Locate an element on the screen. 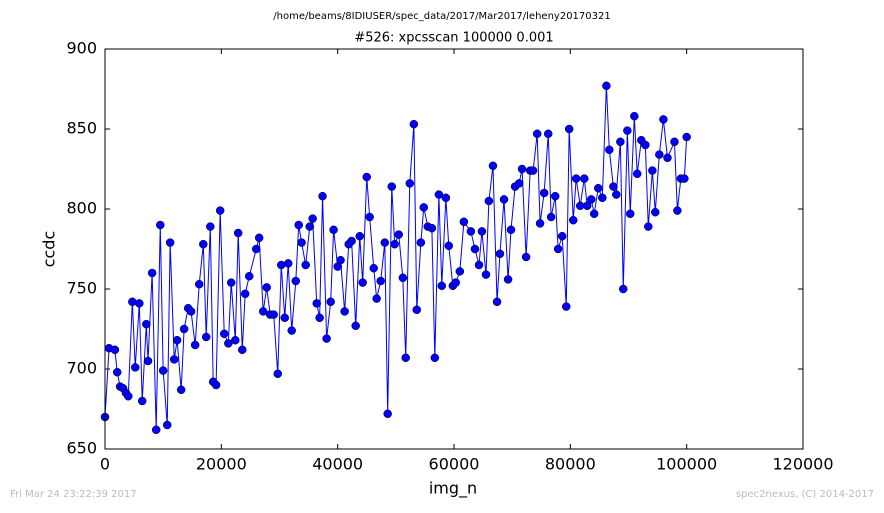 The height and width of the screenshot is (513, 884). x-tick-label: 40000 is located at coordinates (337, 464).